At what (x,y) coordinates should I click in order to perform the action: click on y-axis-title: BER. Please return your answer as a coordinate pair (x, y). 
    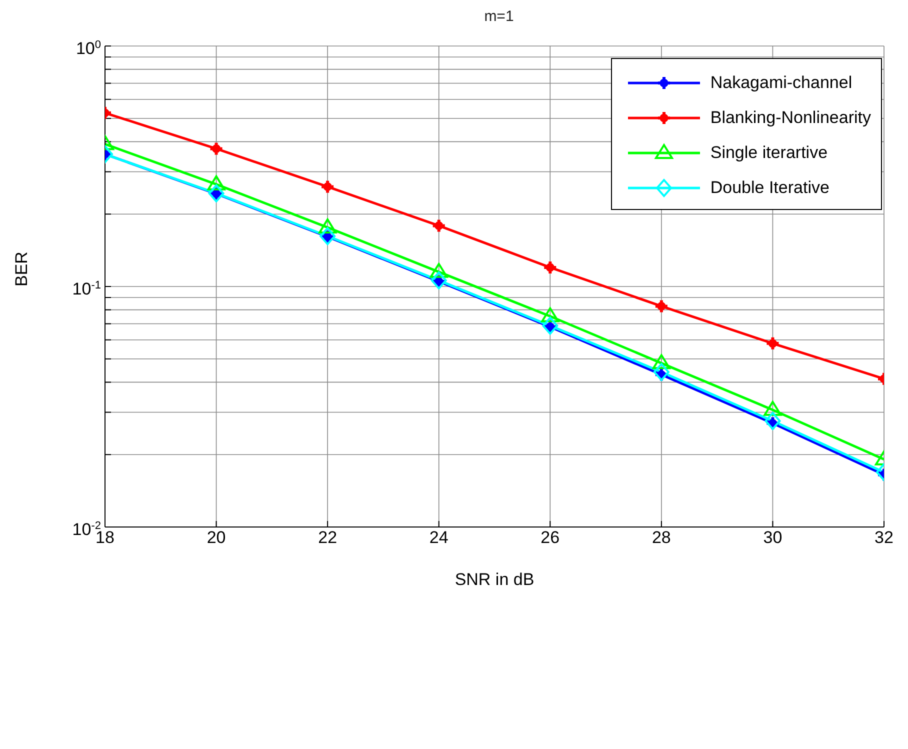
    Looking at the image, I should click on (22, 269).